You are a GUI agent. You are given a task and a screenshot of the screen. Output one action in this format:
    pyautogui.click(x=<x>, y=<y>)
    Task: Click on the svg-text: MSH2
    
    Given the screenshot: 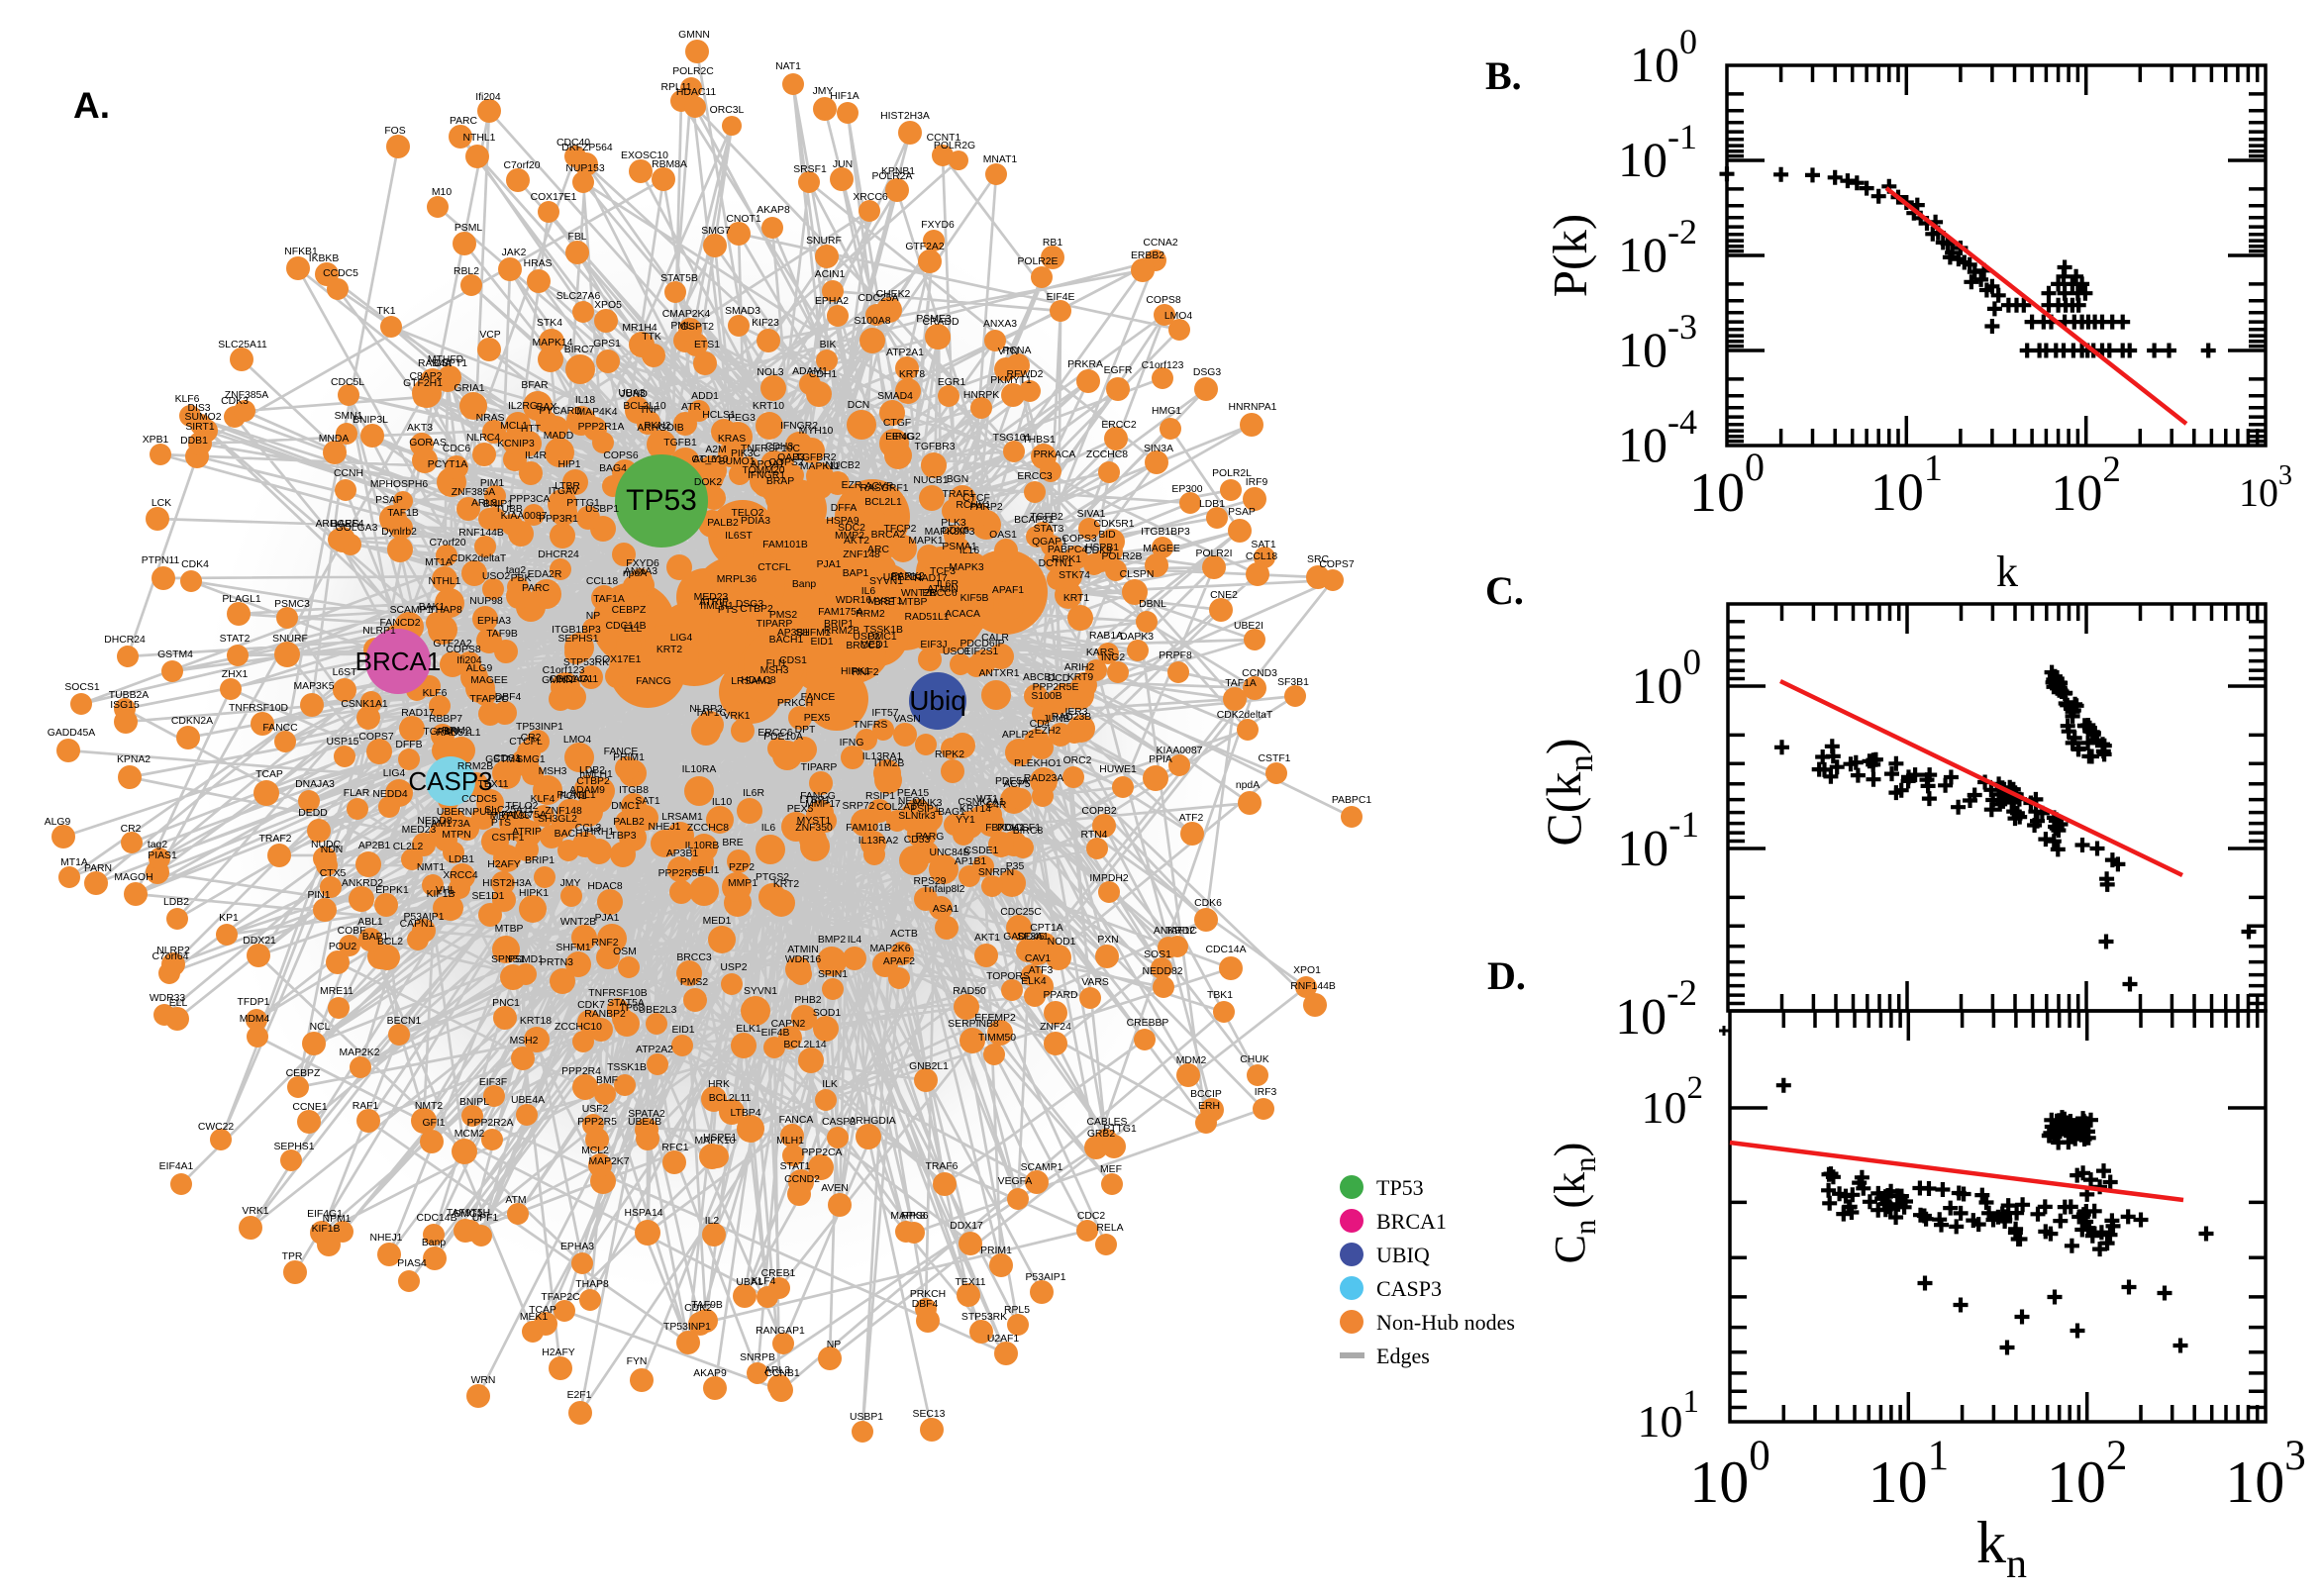 What is the action you would take?
    pyautogui.click(x=525, y=1041)
    